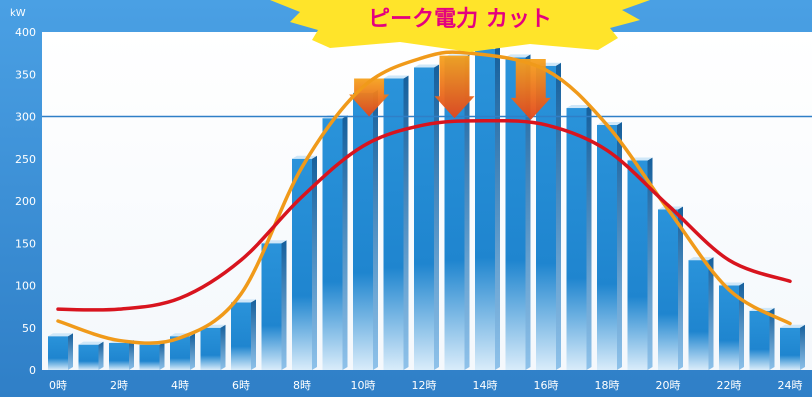 This screenshot has width=812, height=397. What do you see at coordinates (546, 385) in the screenshot?
I see `x-tick-label: 16時` at bounding box center [546, 385].